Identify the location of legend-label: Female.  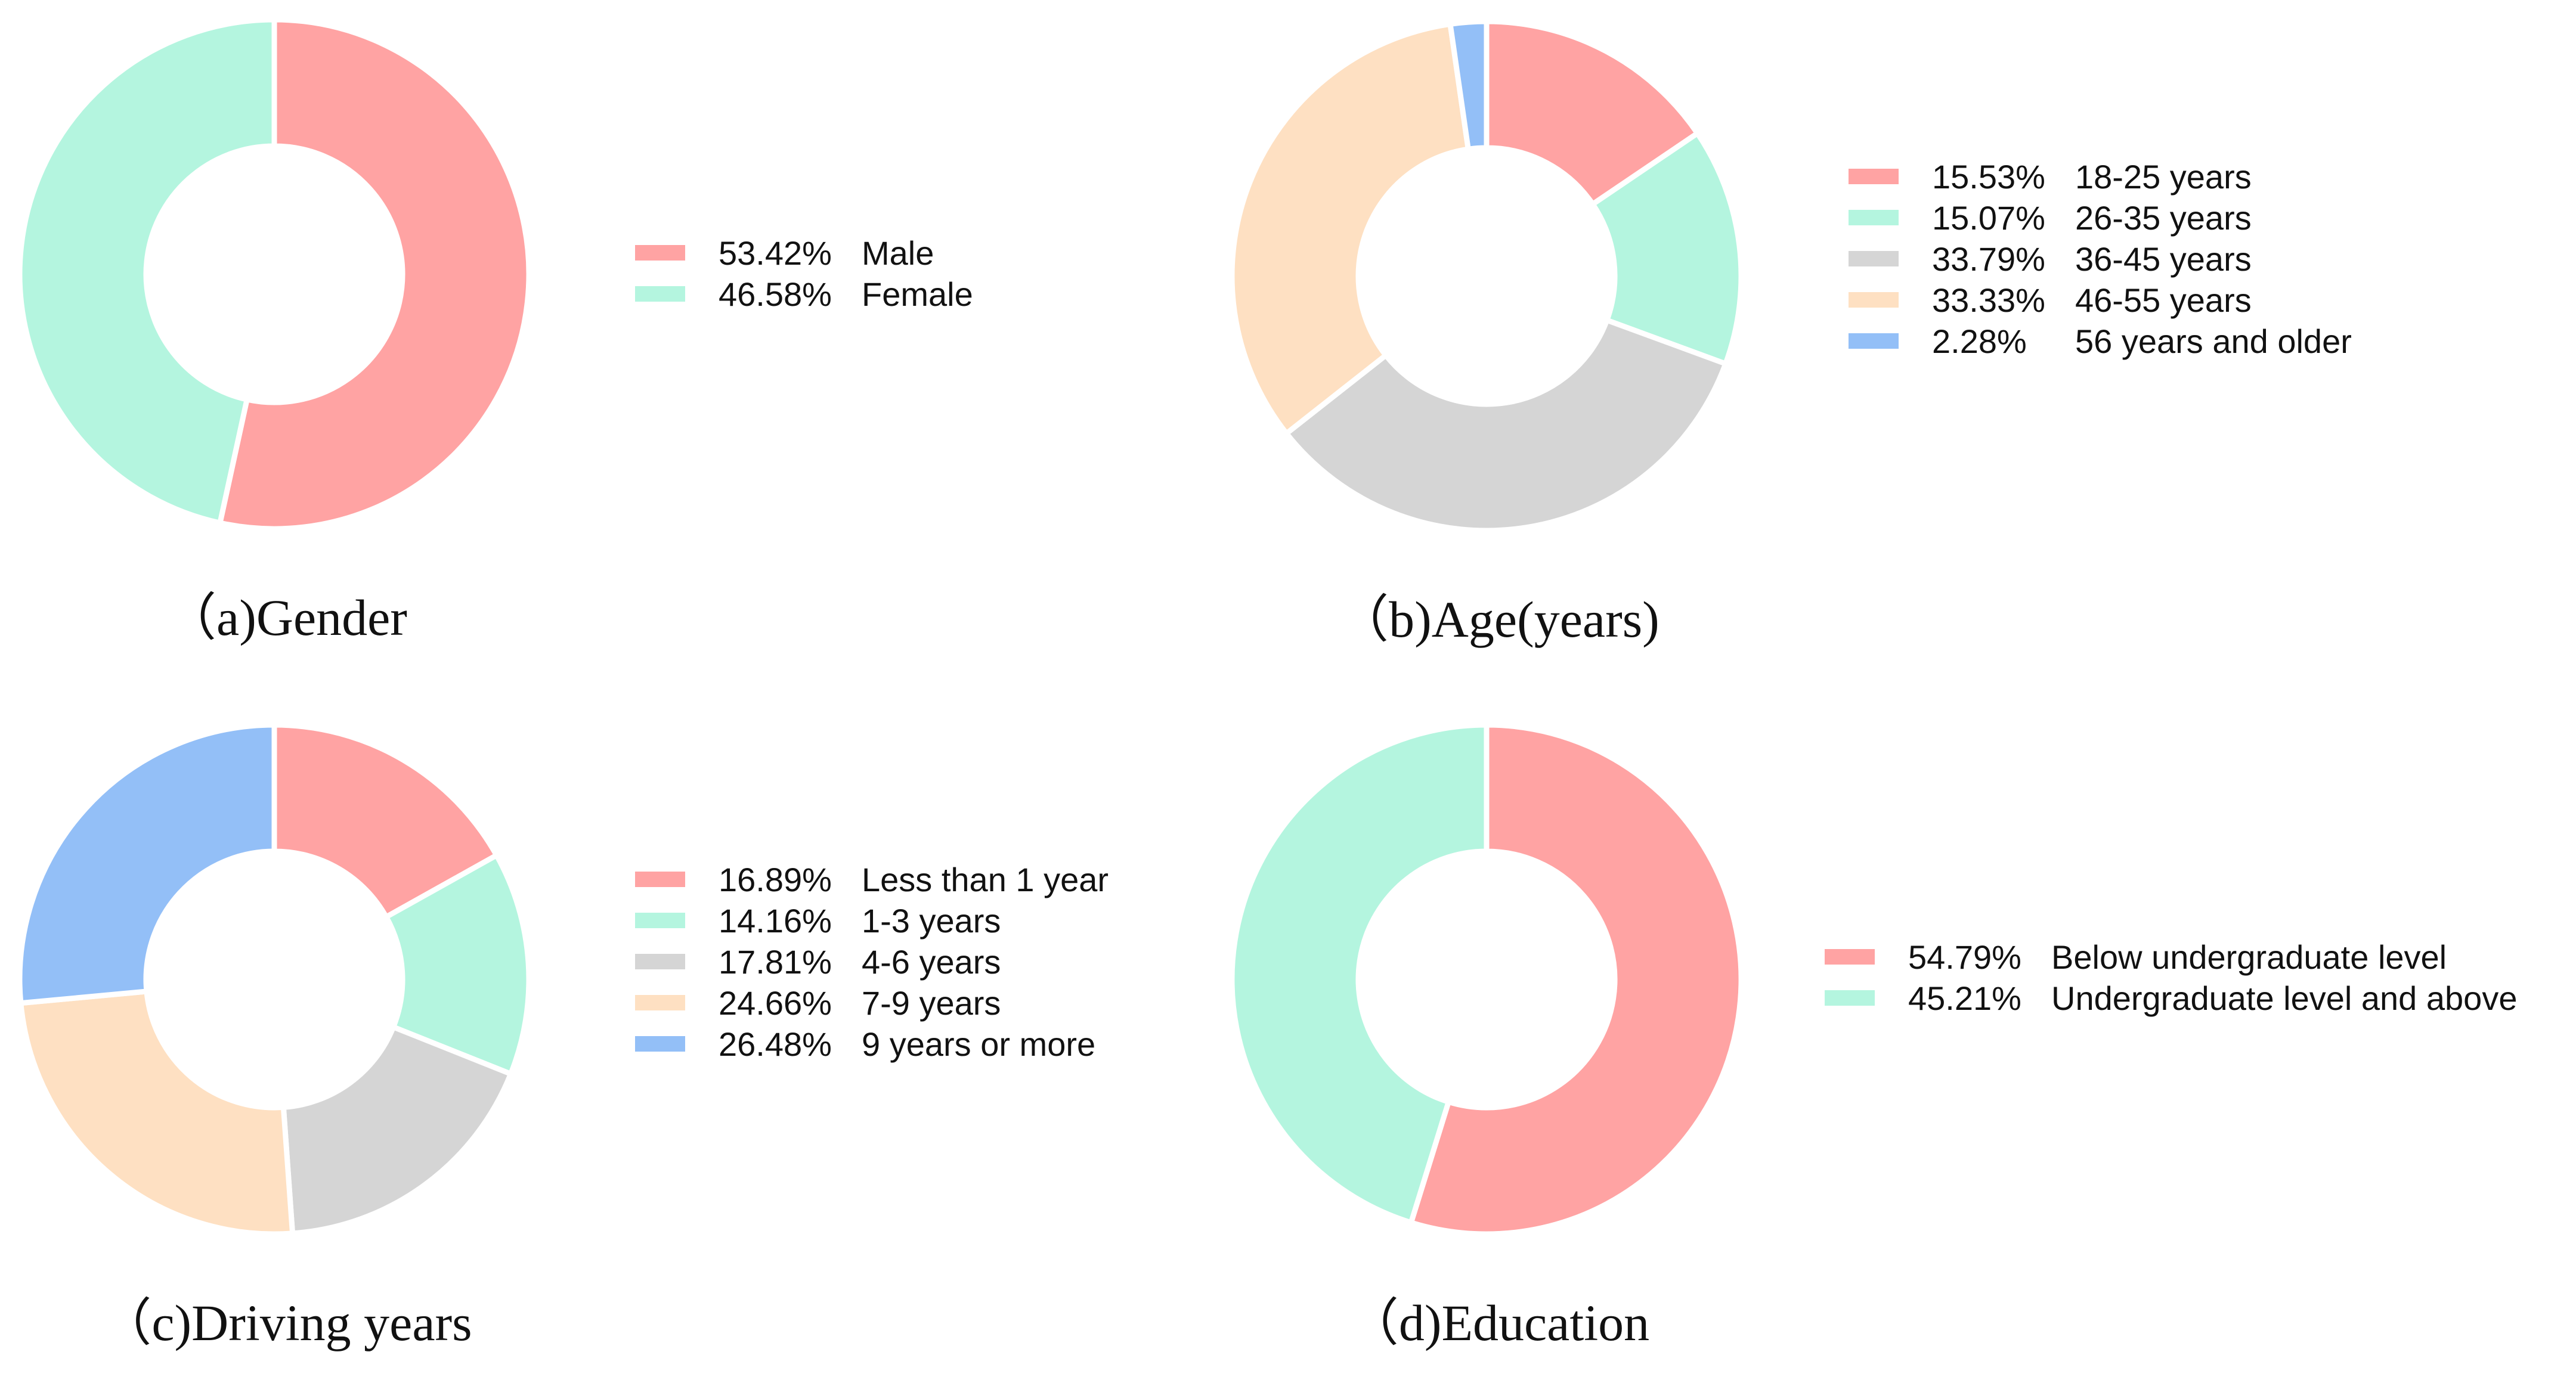
(918, 294).